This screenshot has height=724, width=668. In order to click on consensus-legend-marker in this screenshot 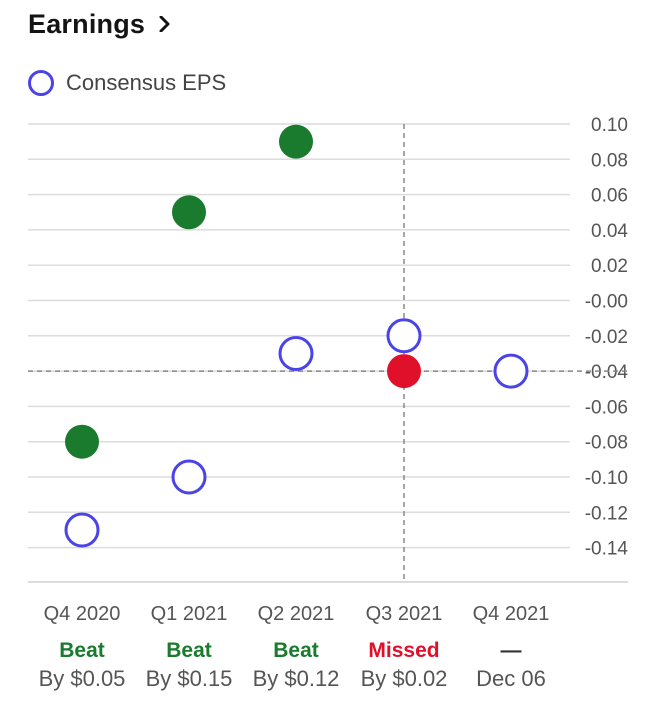, I will do `click(41, 83)`.